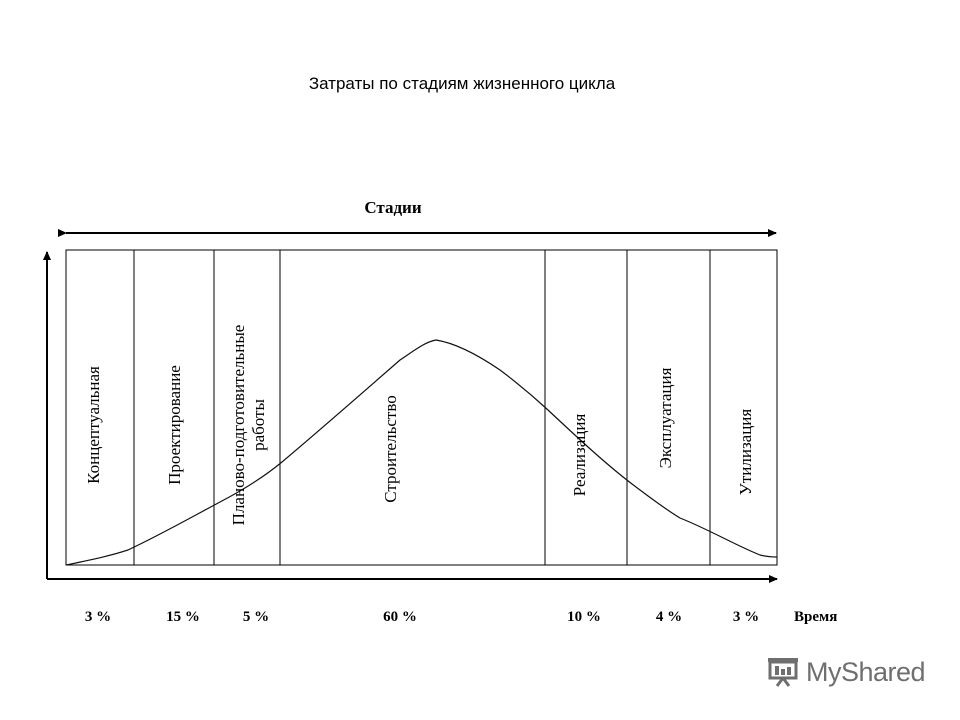 The image size is (960, 720). Describe the element at coordinates (98, 617) in the screenshot. I see `stage-percent-1: 3 %` at that location.